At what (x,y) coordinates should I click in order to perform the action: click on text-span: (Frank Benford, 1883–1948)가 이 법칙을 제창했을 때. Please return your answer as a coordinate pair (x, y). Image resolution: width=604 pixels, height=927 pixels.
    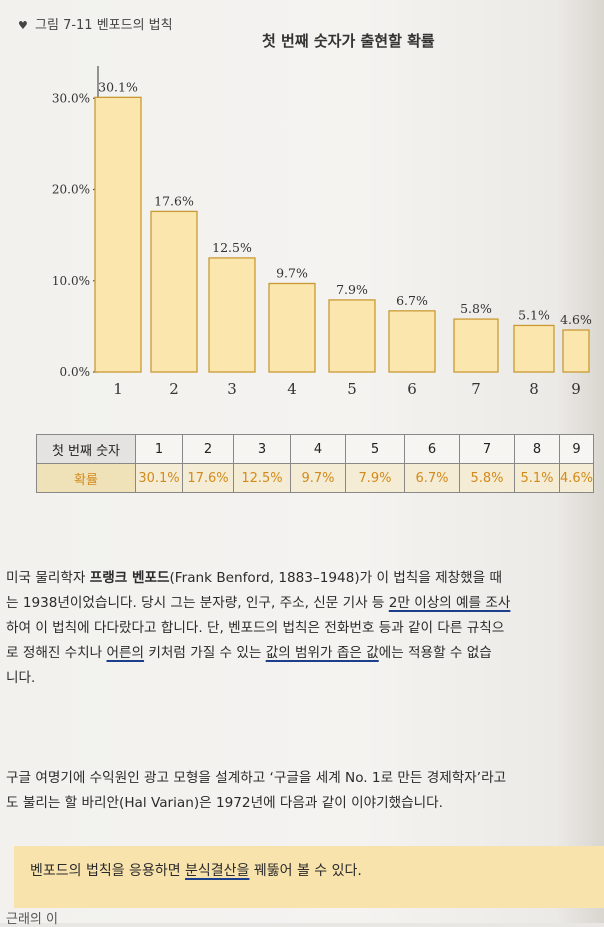
    Looking at the image, I should click on (335, 578).